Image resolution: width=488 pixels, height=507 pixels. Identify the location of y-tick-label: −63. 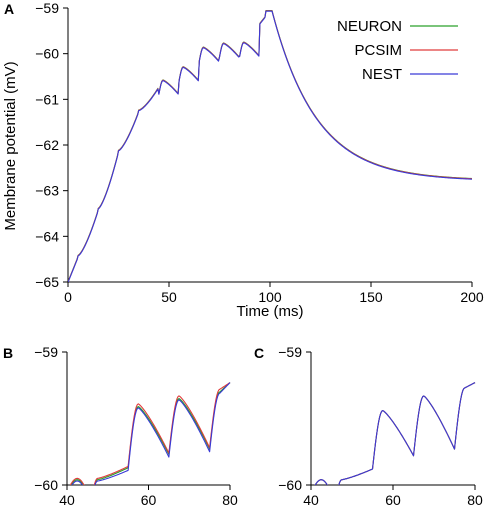
(47, 191).